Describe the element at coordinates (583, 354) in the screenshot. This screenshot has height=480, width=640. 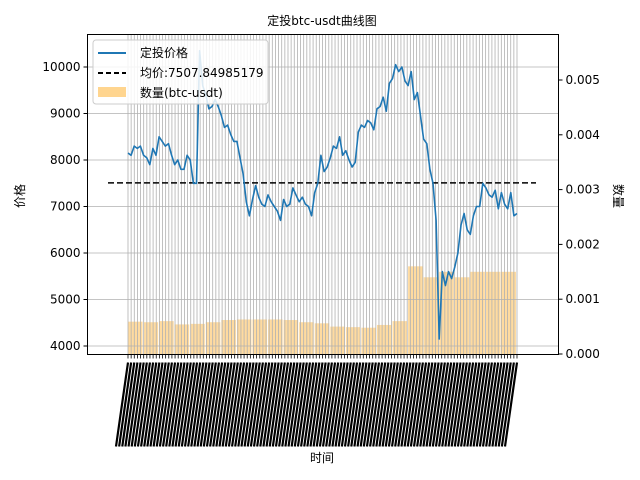
I see `svg-text: 0.000` at that location.